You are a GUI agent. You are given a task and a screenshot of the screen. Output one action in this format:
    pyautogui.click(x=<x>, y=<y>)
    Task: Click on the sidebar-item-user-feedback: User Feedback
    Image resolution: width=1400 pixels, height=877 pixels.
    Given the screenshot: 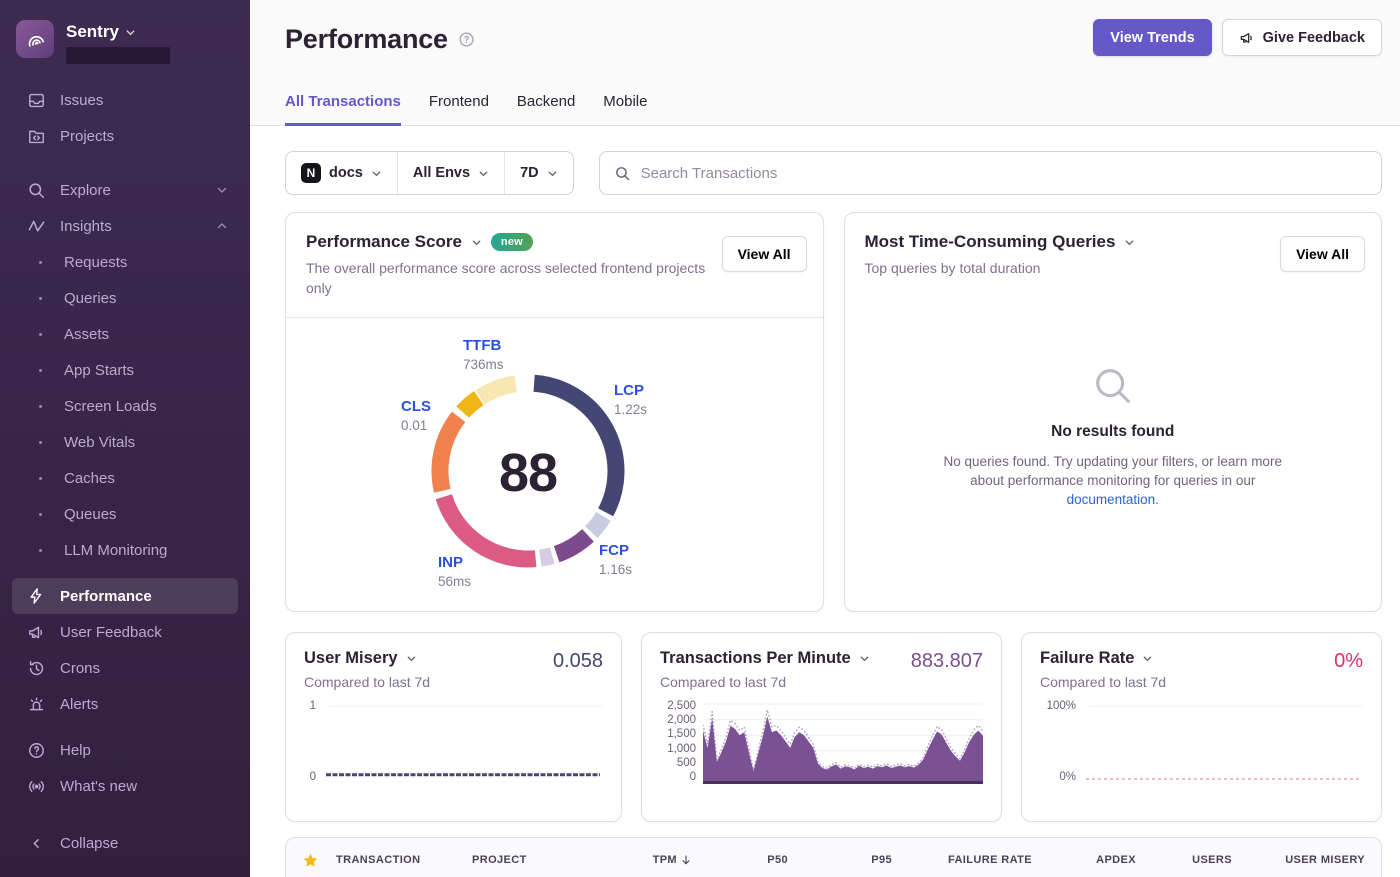 What is the action you would take?
    pyautogui.click(x=125, y=632)
    